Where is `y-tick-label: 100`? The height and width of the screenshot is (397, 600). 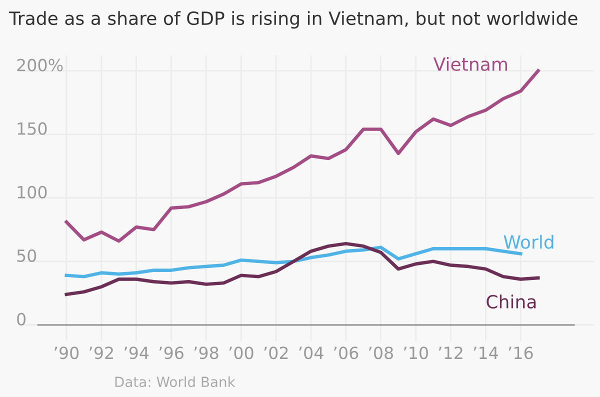
y-tick-label: 100 is located at coordinates (32, 192).